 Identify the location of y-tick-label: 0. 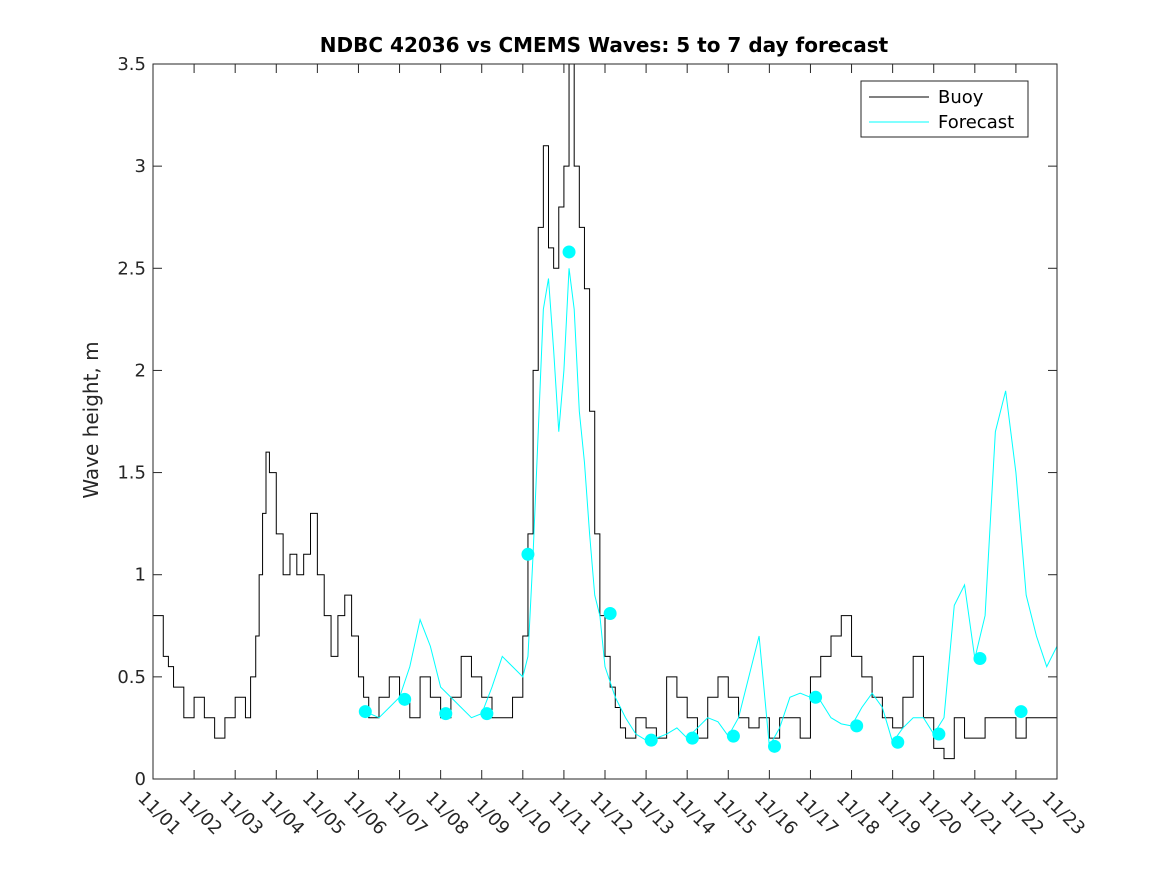
(140, 779).